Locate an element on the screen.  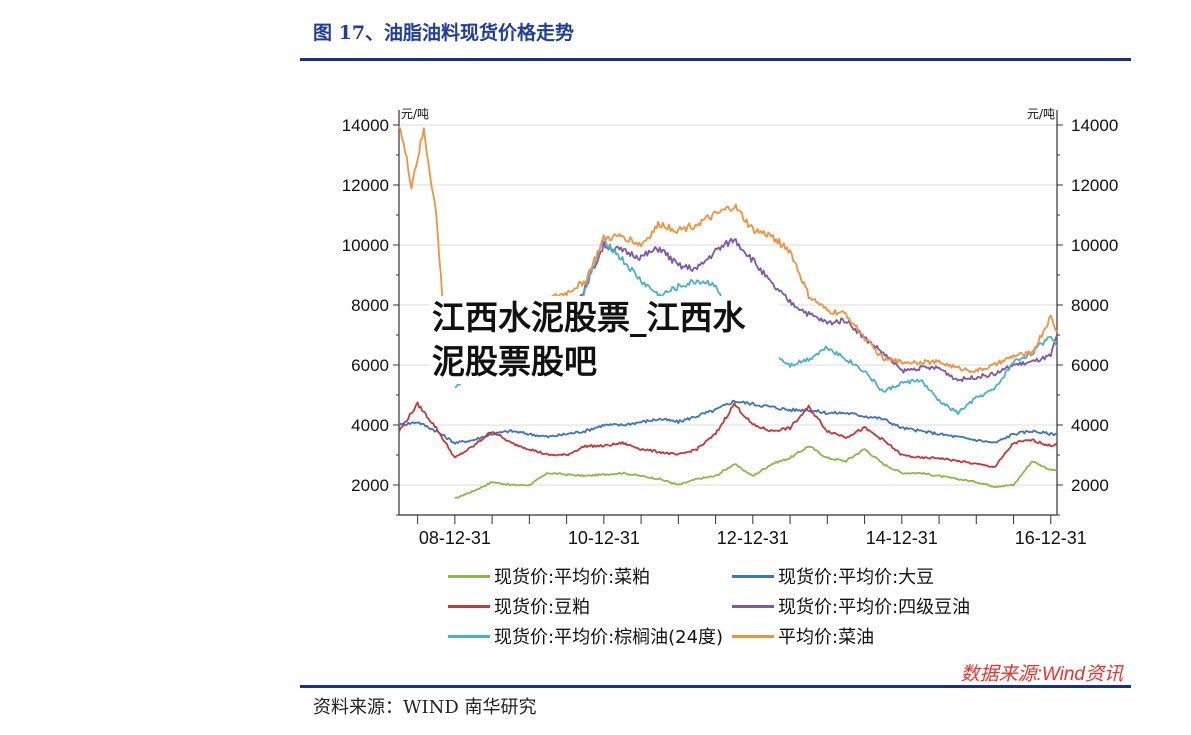
y-tick-label-right: 6000 is located at coordinates (1090, 365).